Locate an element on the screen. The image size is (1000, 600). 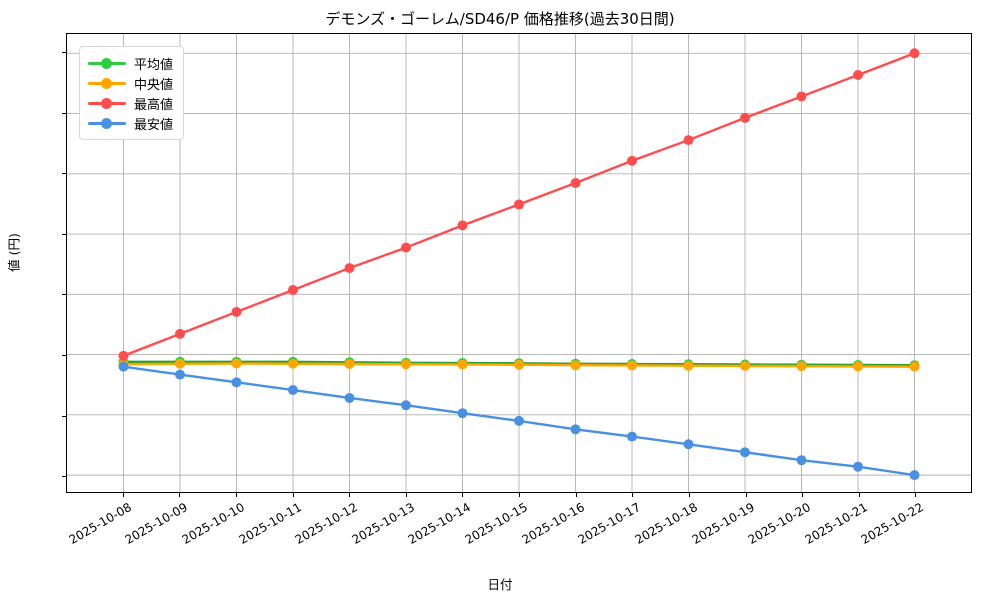
legend-marker-lowest-icon is located at coordinates (107, 123).